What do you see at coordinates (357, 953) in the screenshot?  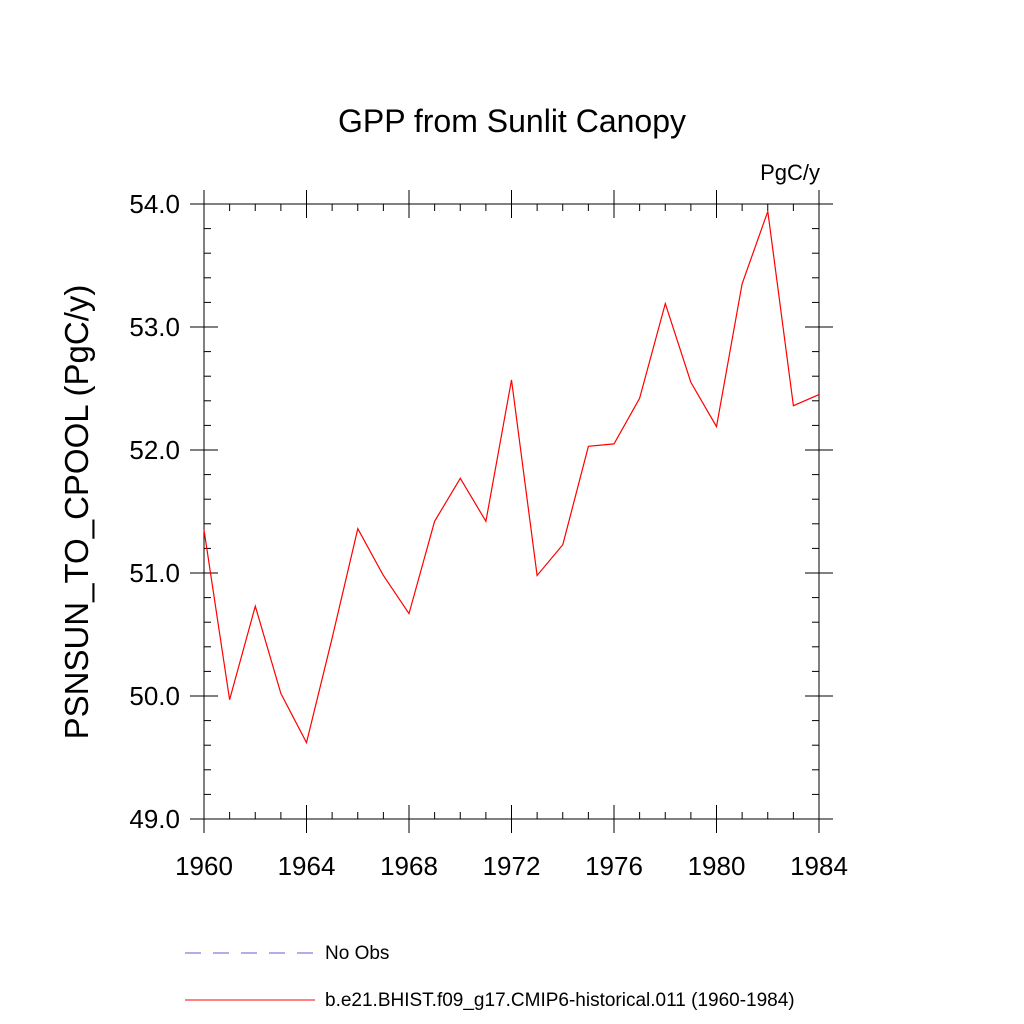 I see `legend-label-no-obs: No Obs` at bounding box center [357, 953].